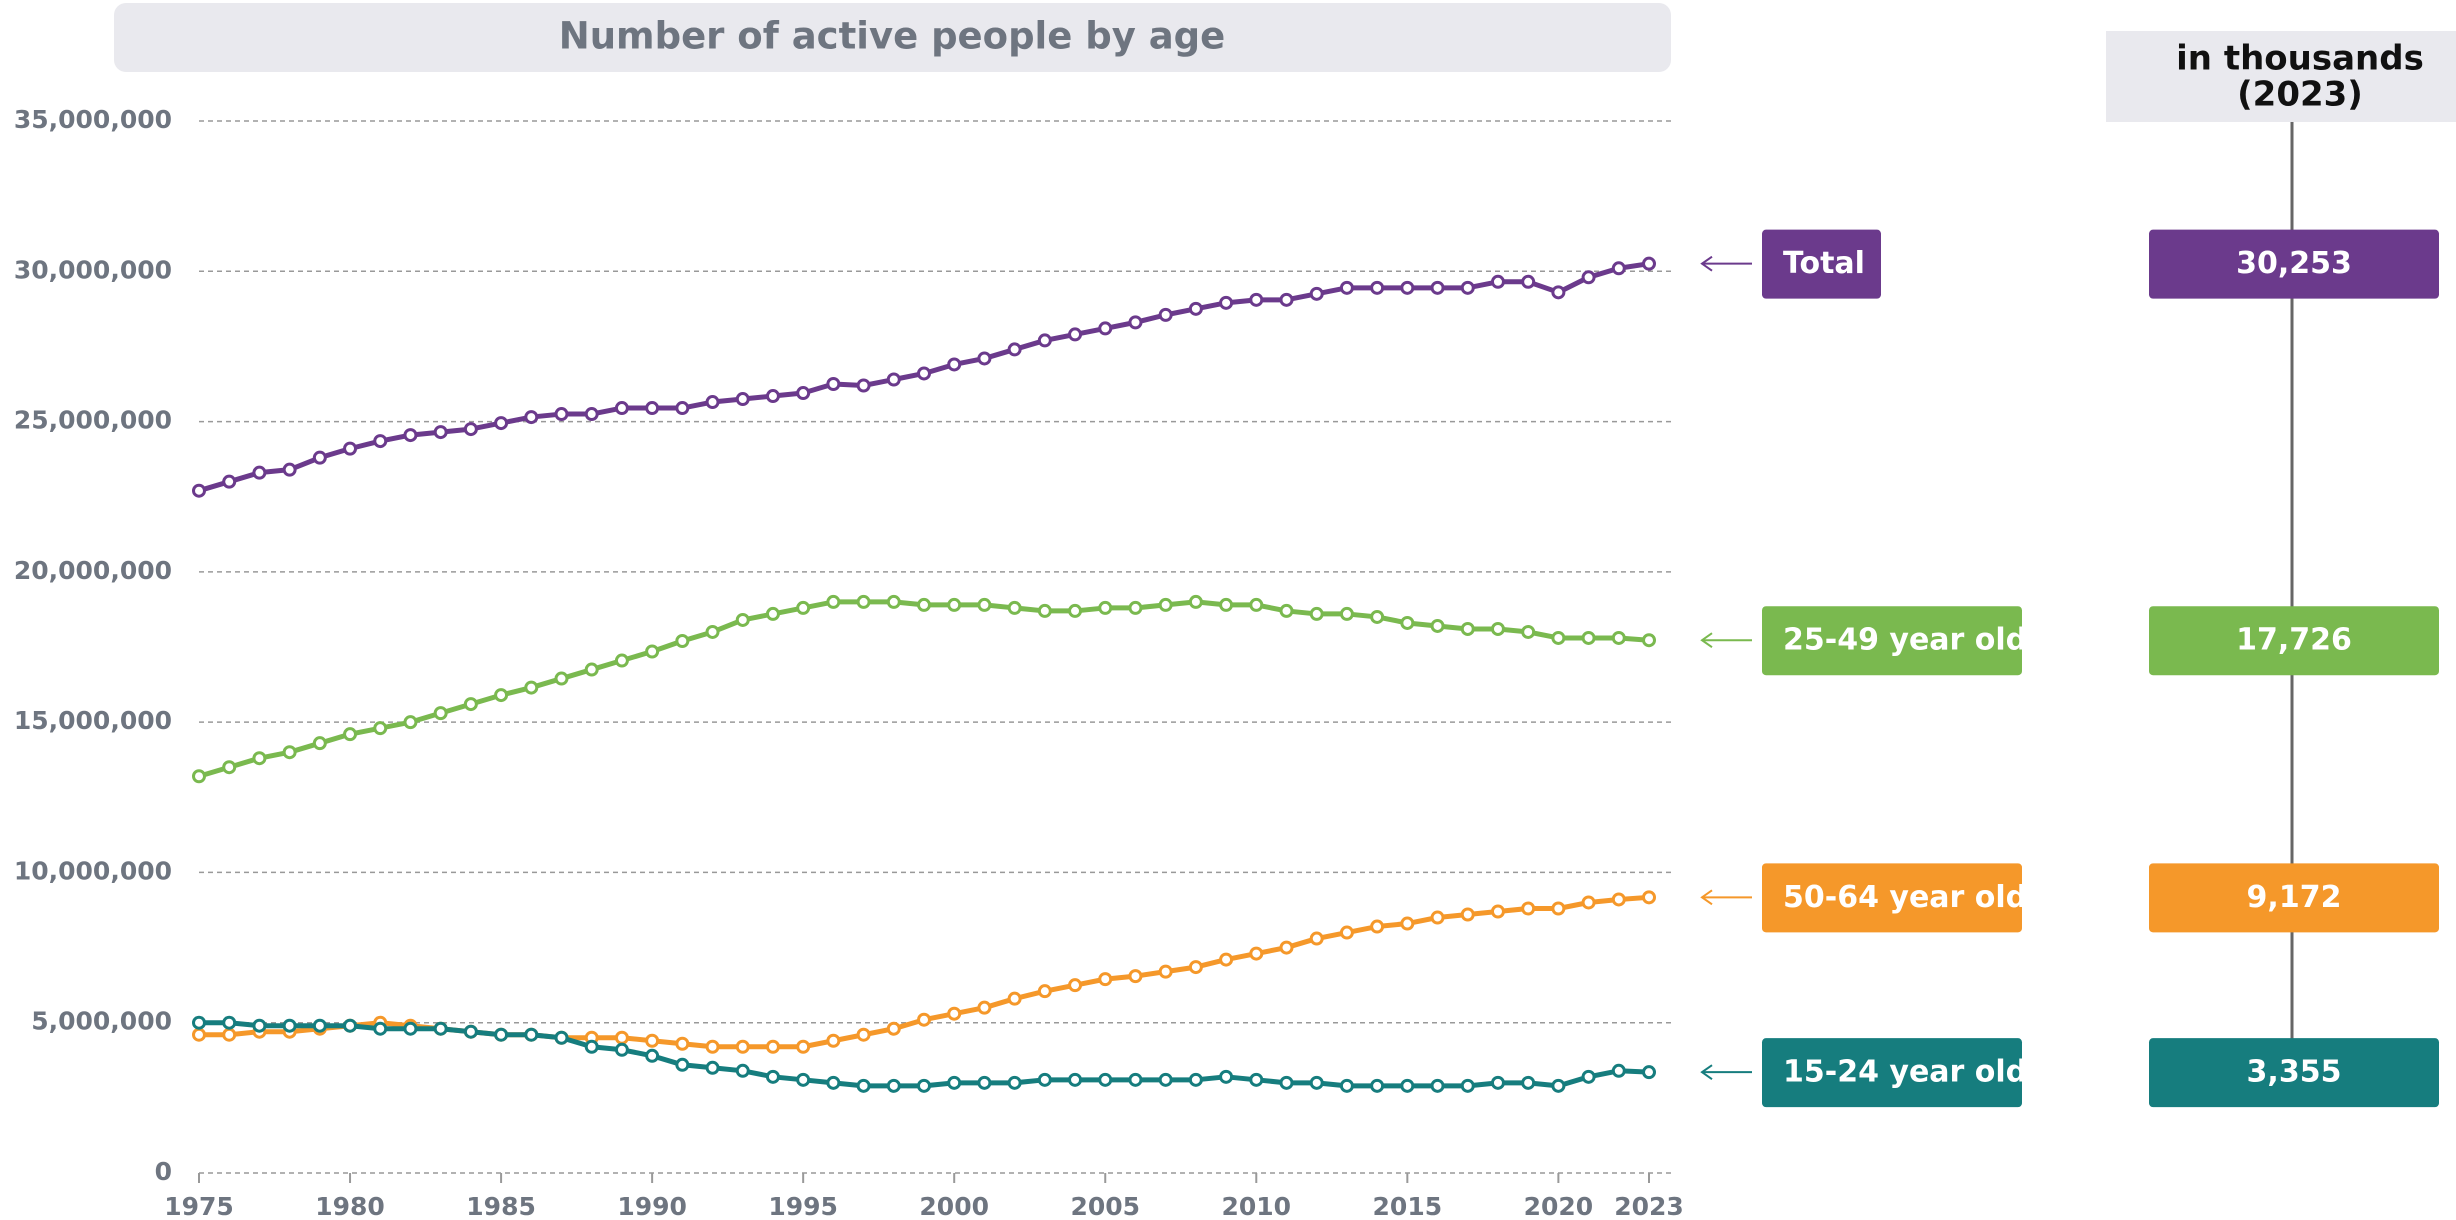 This screenshot has height=1220, width=2456. What do you see at coordinates (1892, 1073) in the screenshot?
I see `series-label-box` at bounding box center [1892, 1073].